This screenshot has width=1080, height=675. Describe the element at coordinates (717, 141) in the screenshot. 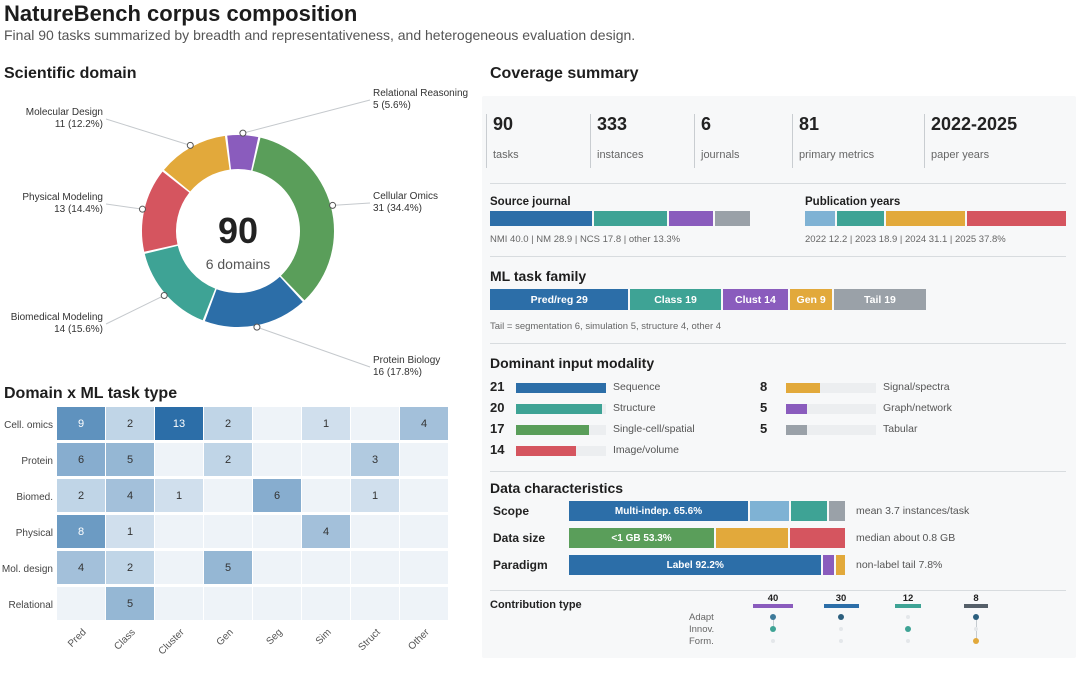

I see `kpi-block: 6 journals` at that location.